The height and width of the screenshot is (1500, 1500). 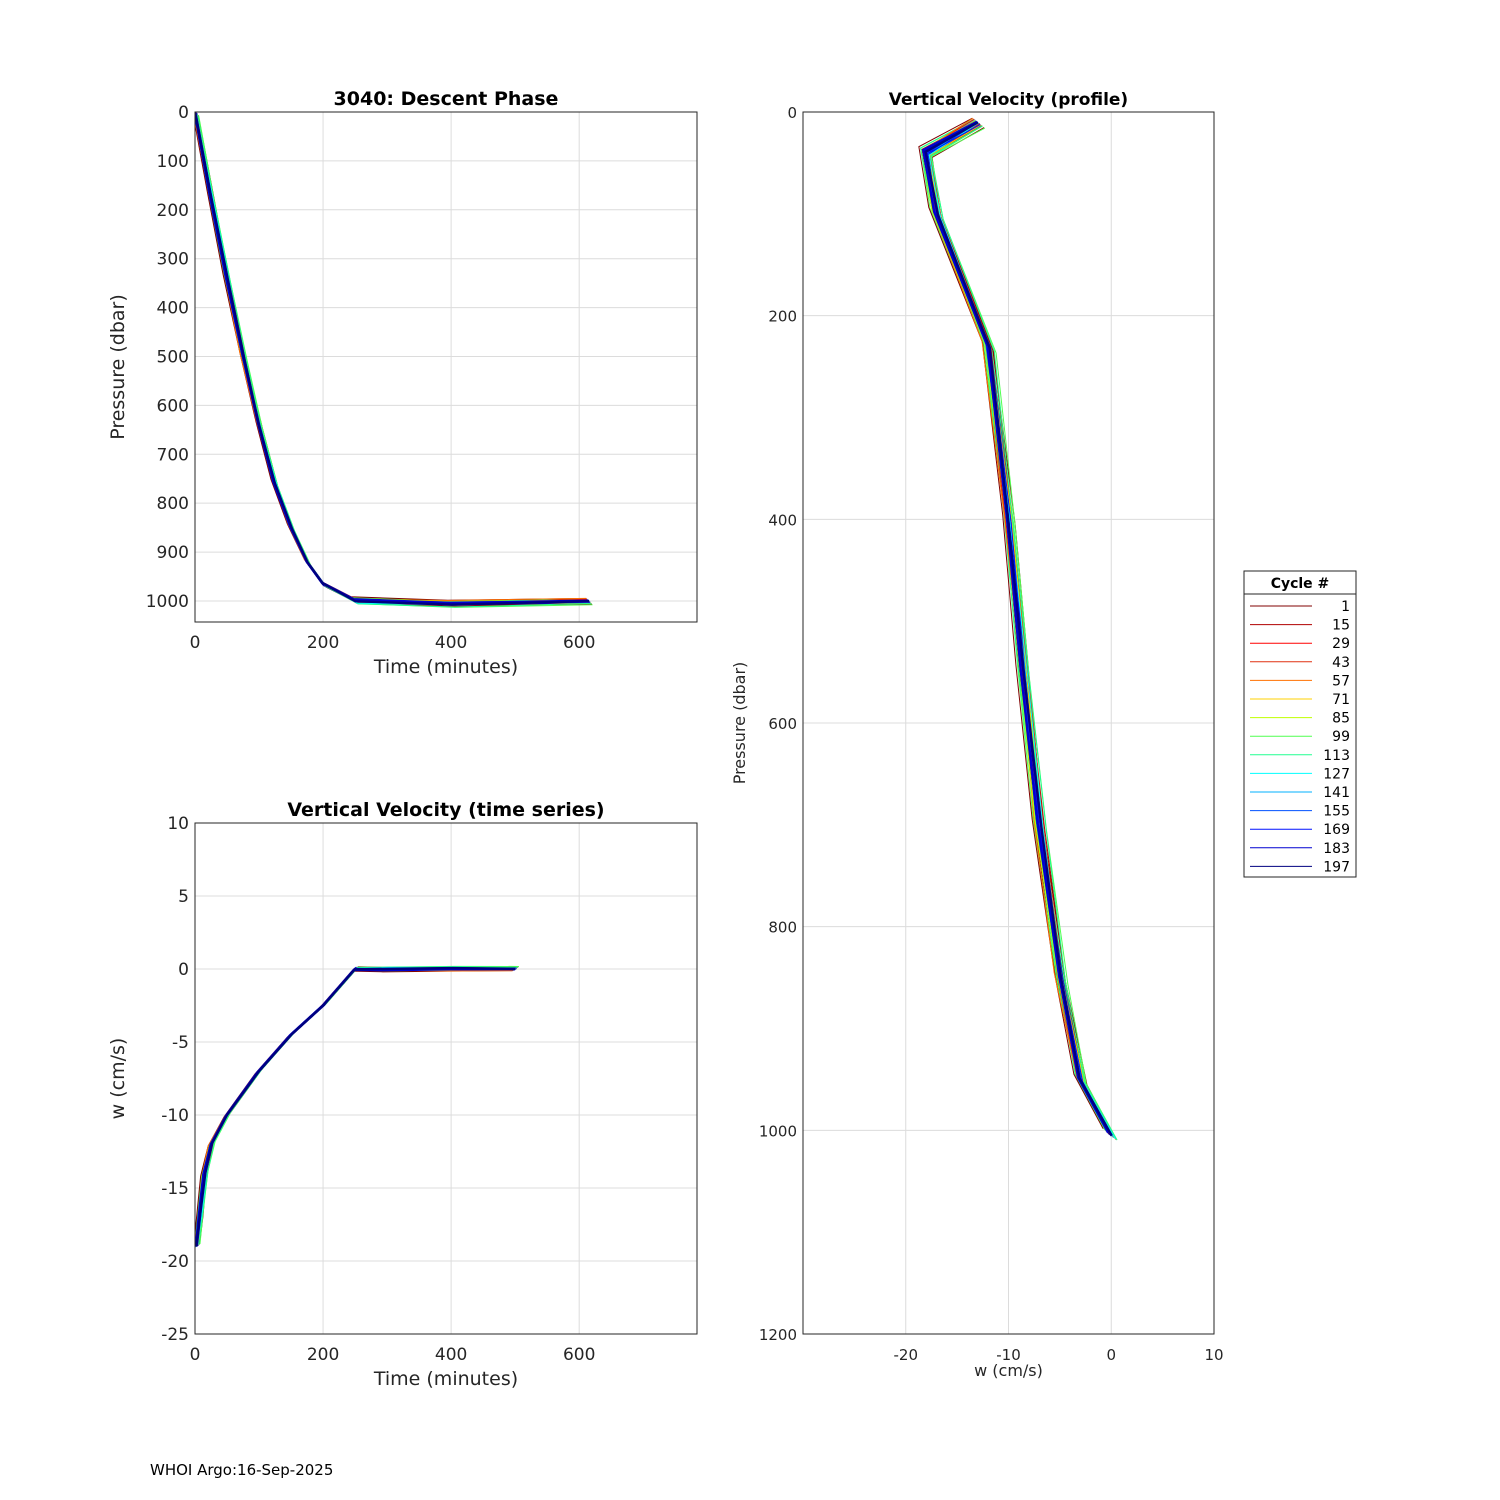 What do you see at coordinates (1345, 607) in the screenshot?
I see `legend-label: 1` at bounding box center [1345, 607].